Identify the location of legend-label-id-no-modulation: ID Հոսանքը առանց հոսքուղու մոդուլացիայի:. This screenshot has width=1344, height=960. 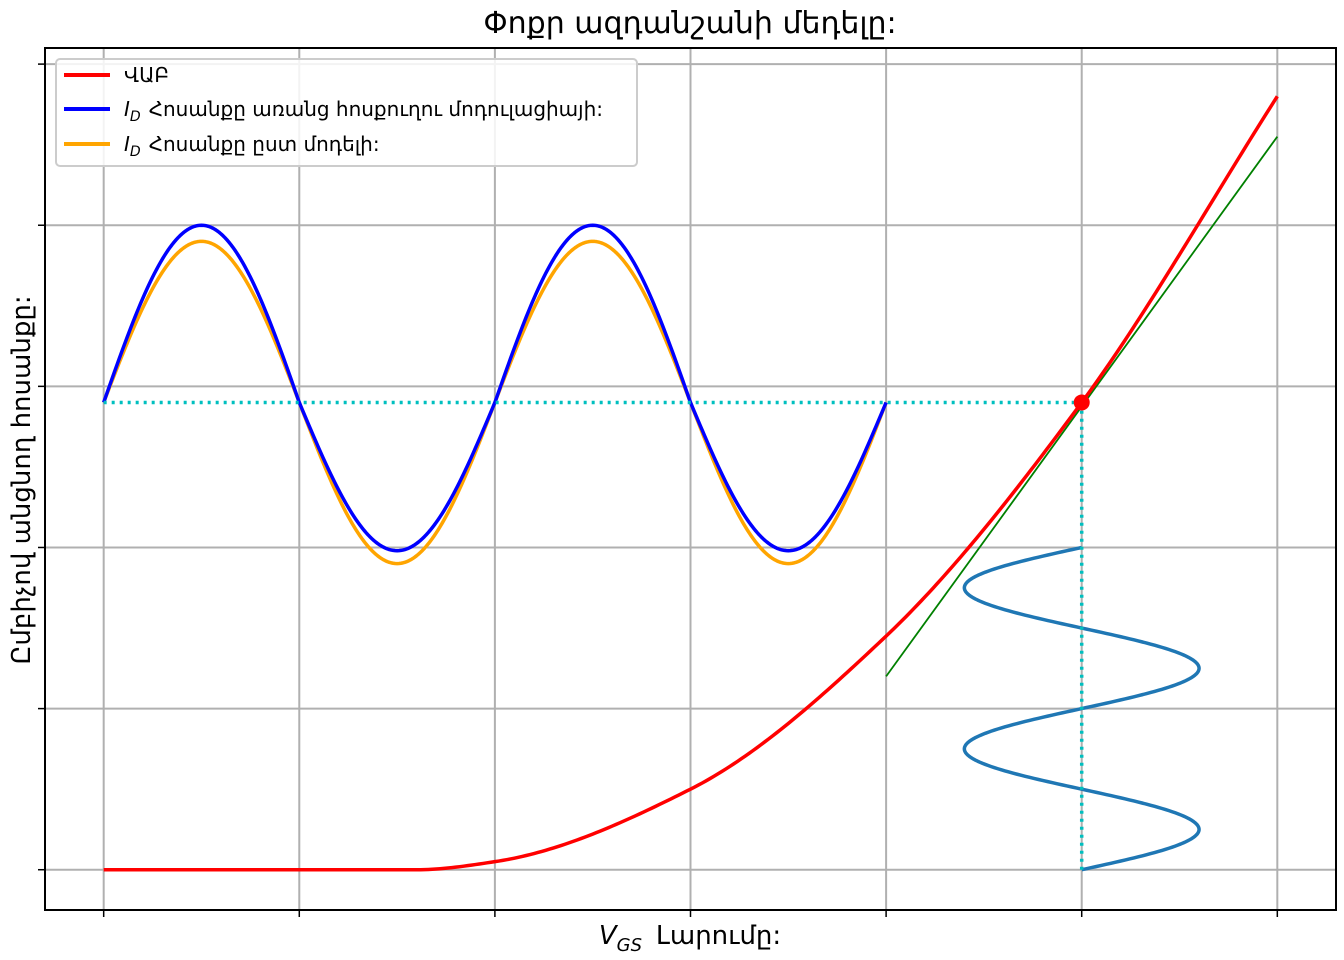
(363, 111).